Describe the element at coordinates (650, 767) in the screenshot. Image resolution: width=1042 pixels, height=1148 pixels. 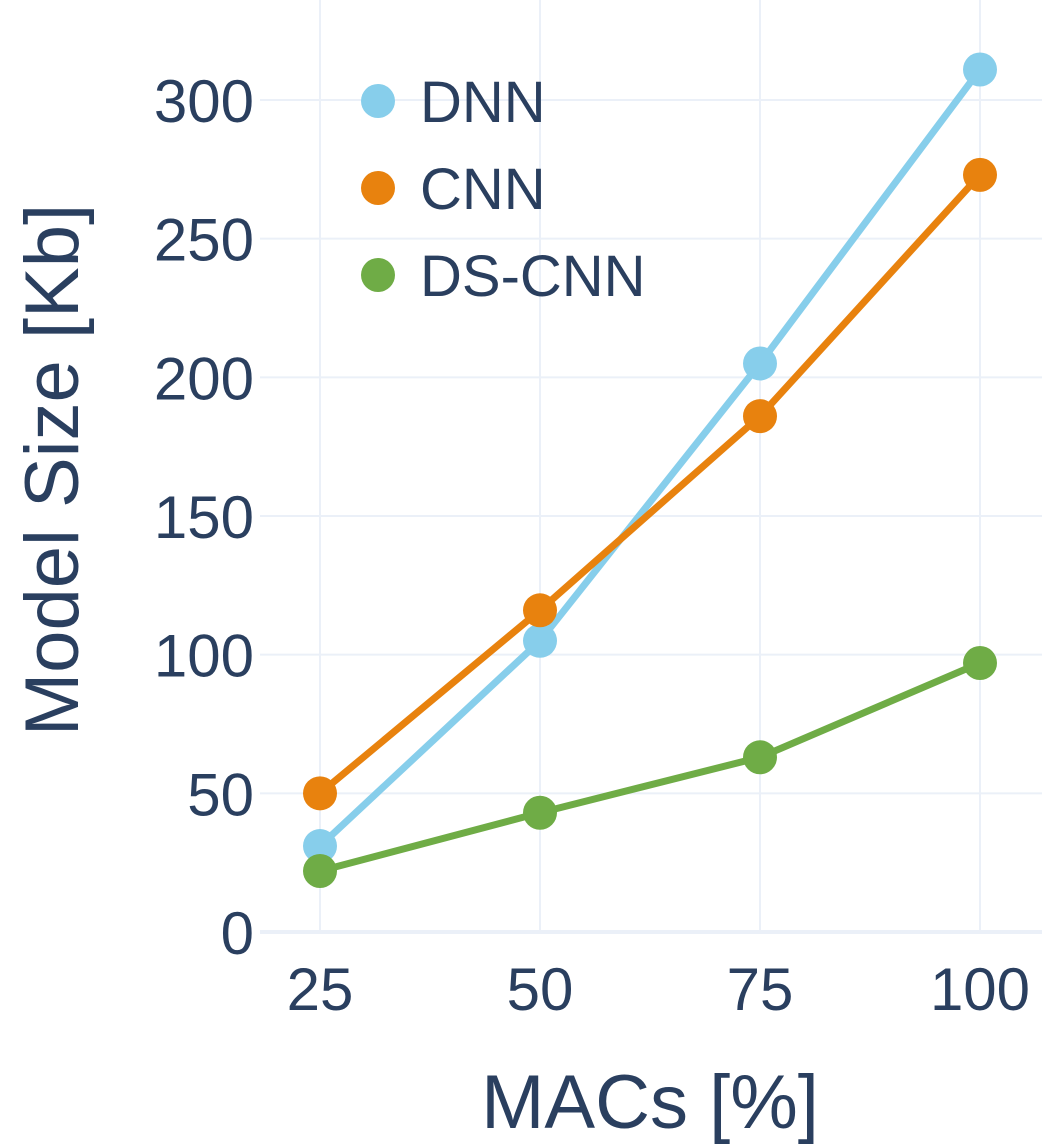
I see `series-line-ds-cnn` at that location.